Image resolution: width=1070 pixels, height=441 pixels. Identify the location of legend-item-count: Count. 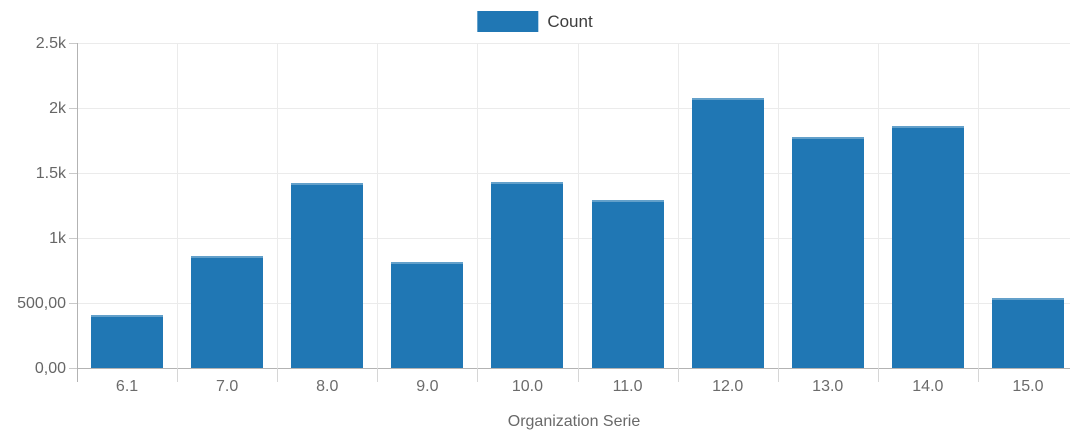
(535, 21).